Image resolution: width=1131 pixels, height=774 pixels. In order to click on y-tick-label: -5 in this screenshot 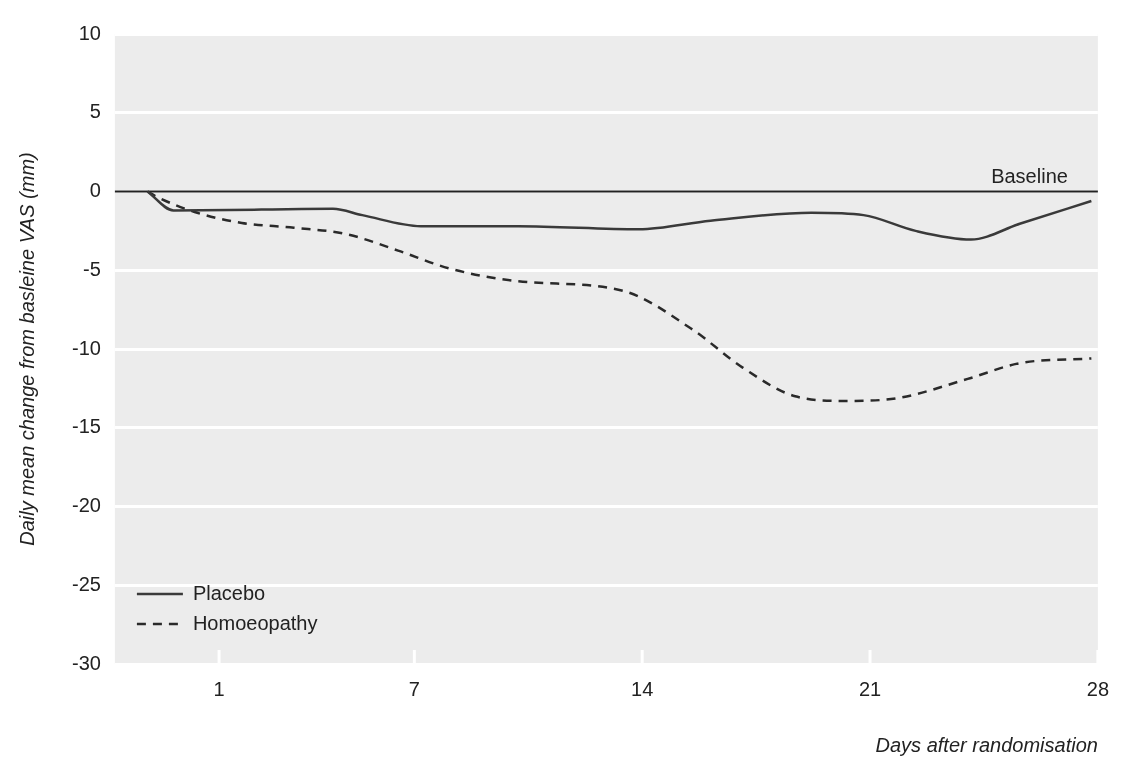, I will do `click(92, 268)`.